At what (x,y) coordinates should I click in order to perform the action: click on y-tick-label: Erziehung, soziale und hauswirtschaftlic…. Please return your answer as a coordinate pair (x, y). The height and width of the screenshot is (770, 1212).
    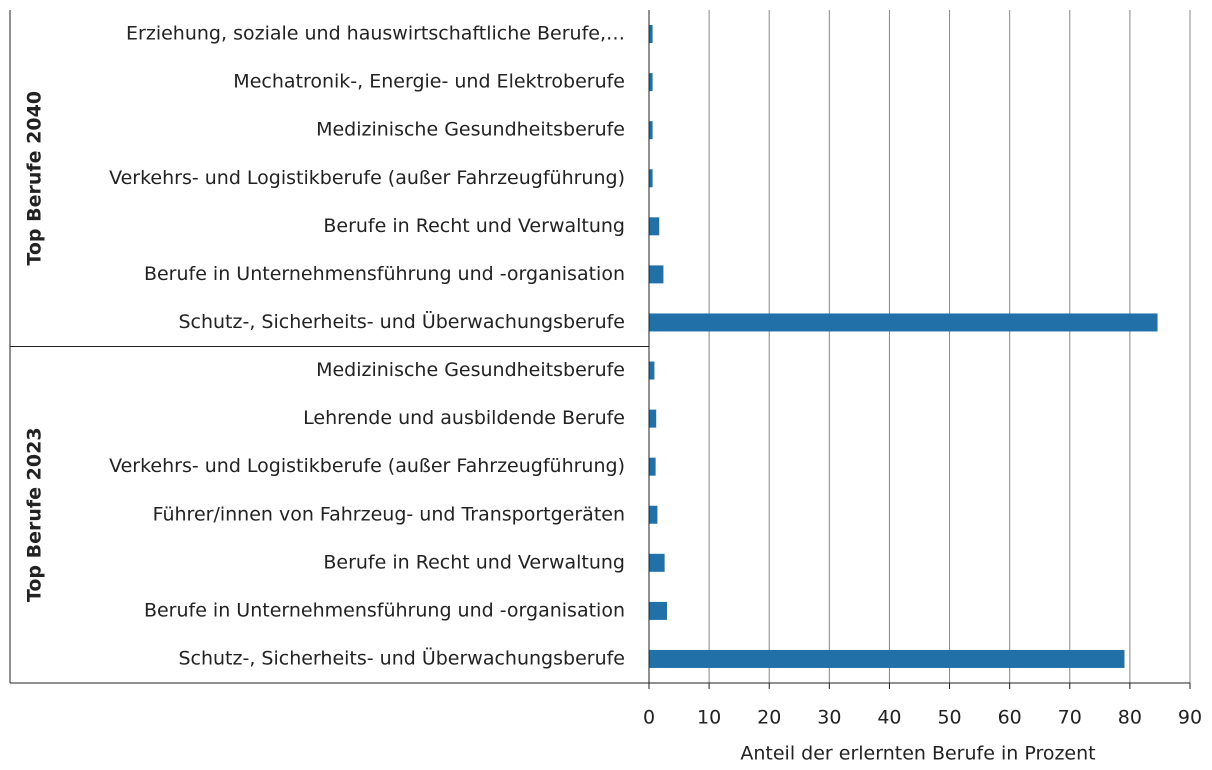
    Looking at the image, I should click on (375, 34).